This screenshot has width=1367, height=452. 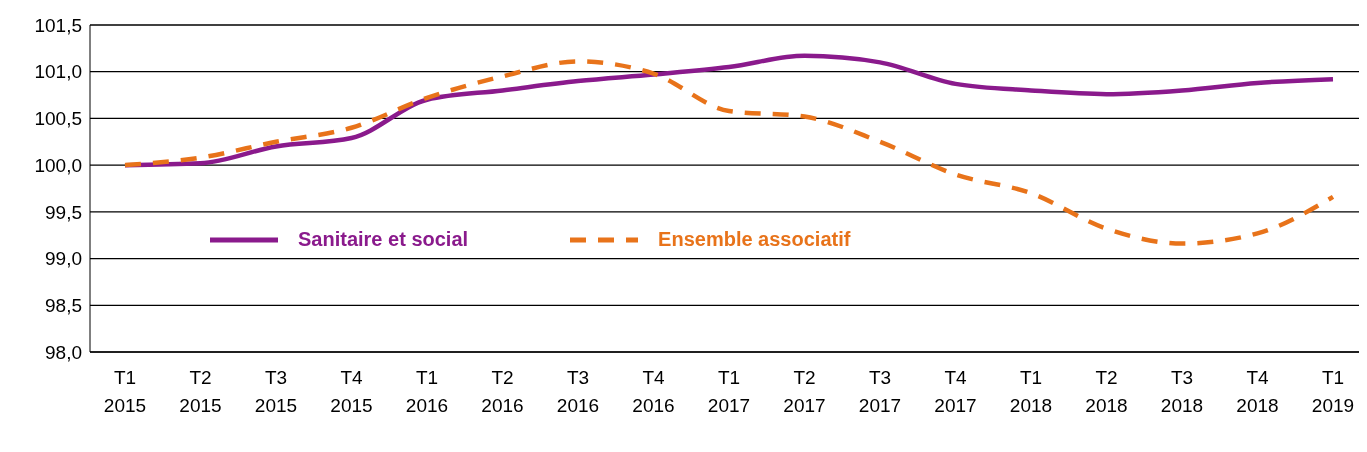 I want to click on x-tick-label: T3 2015, so click(x=276, y=391).